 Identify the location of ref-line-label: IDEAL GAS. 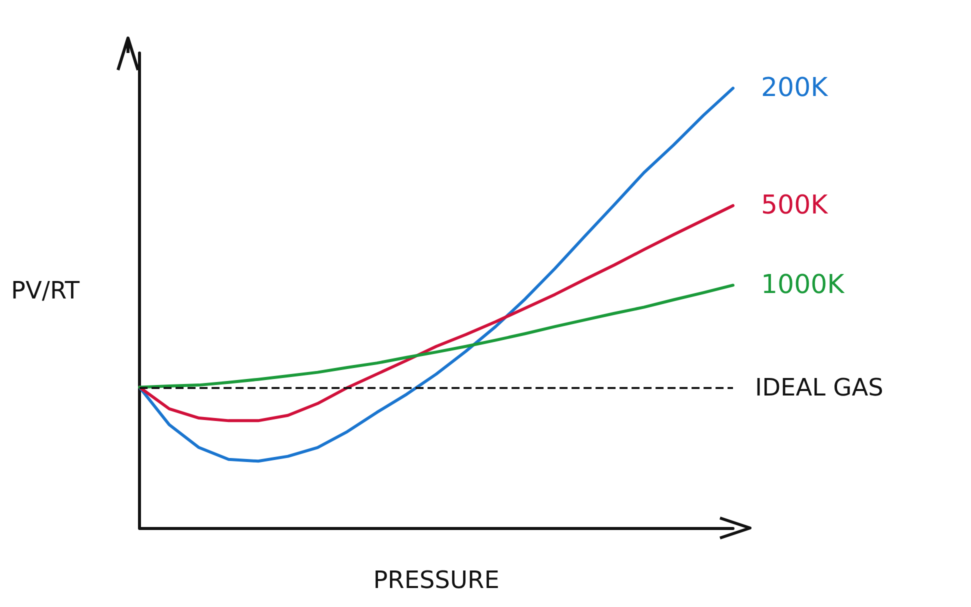
(819, 387).